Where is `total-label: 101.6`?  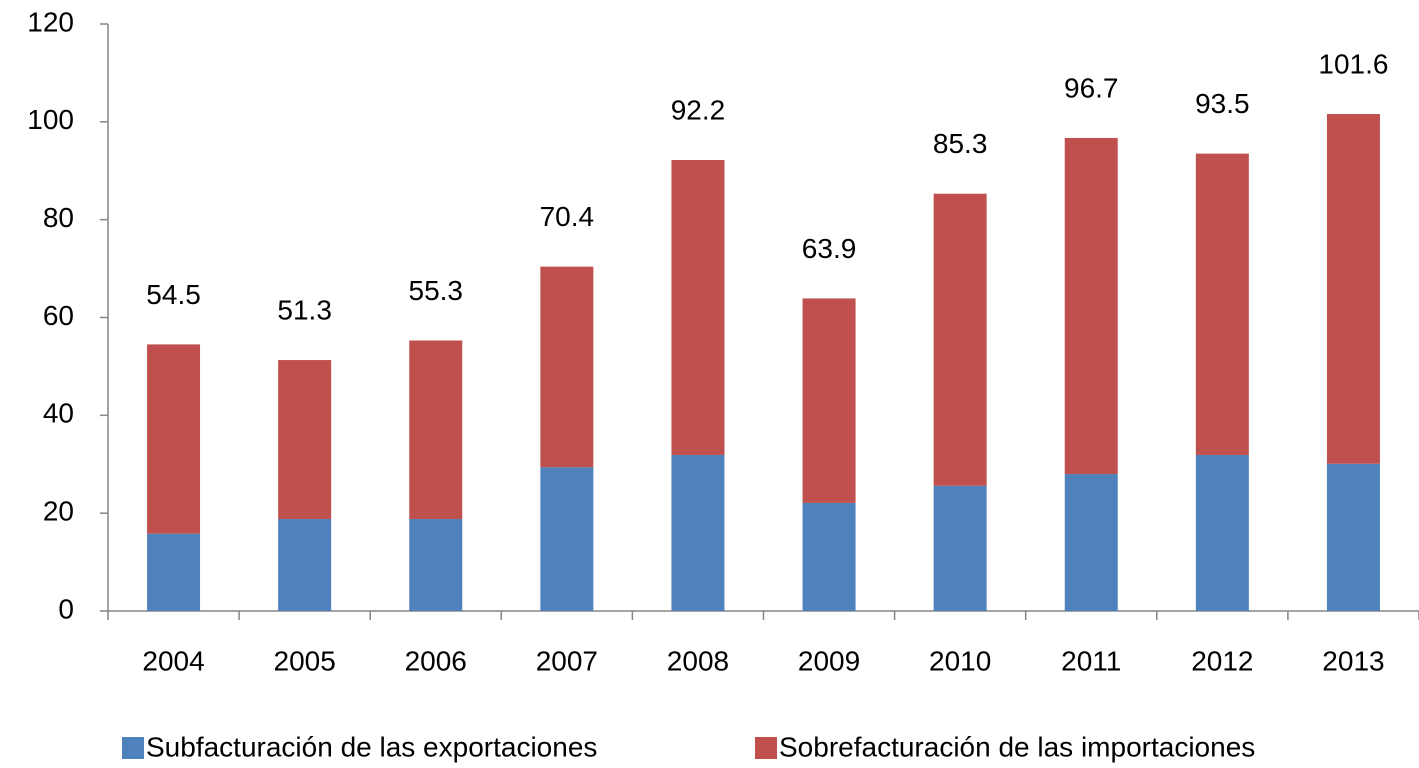 total-label: 101.6 is located at coordinates (1353, 63).